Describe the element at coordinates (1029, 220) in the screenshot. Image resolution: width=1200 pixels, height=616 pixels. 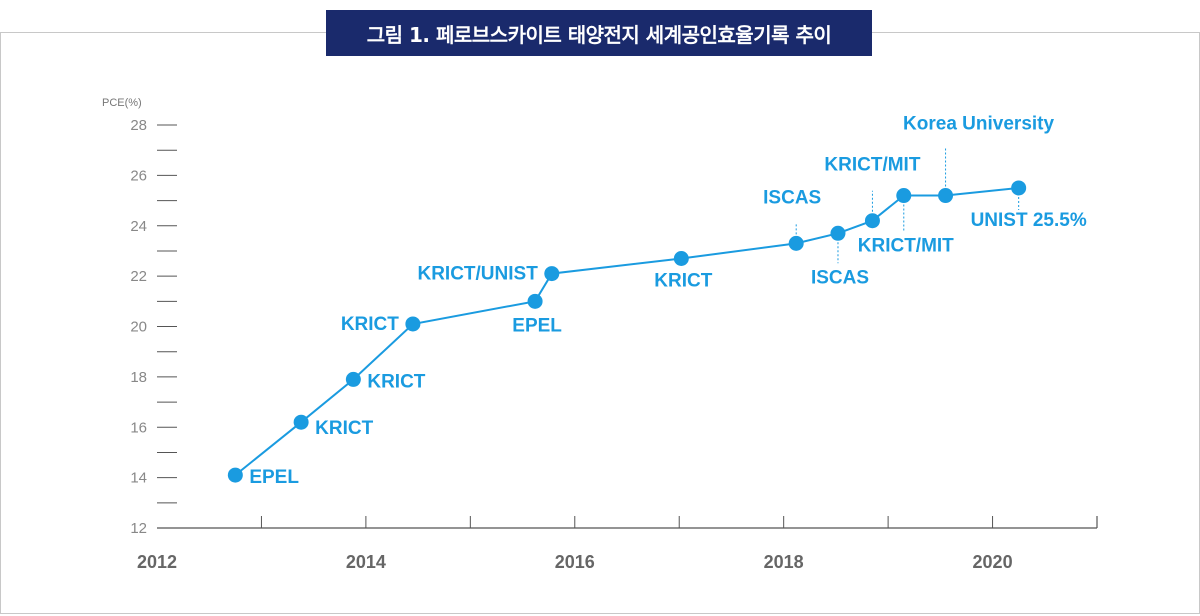
I see `data-label: UNIST 25.5%` at that location.